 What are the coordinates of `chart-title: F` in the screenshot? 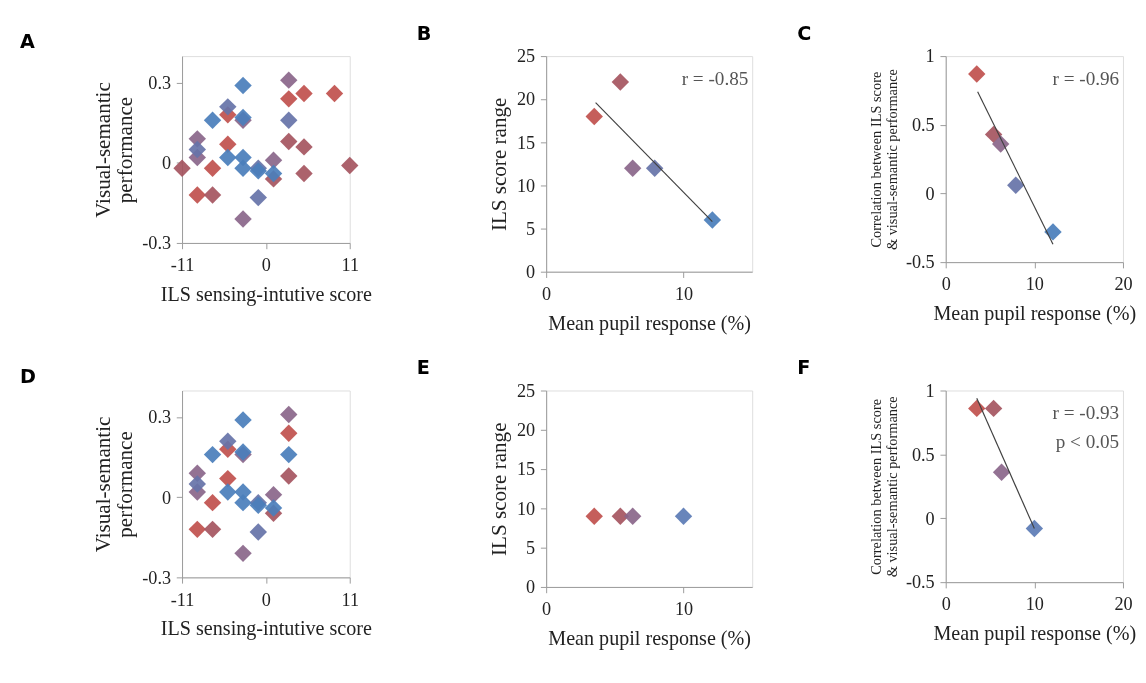 It's located at (804, 368).